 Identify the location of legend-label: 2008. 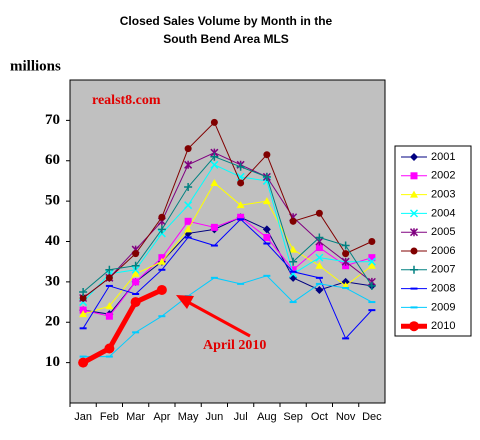
(443, 289).